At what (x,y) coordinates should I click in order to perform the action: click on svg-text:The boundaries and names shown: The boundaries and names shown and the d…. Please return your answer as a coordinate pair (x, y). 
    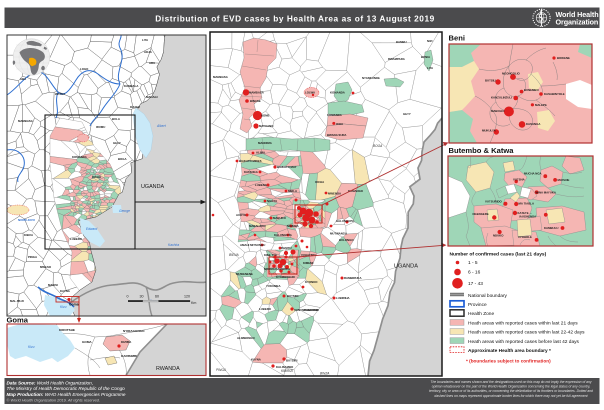
    Looking at the image, I should click on (510, 382).